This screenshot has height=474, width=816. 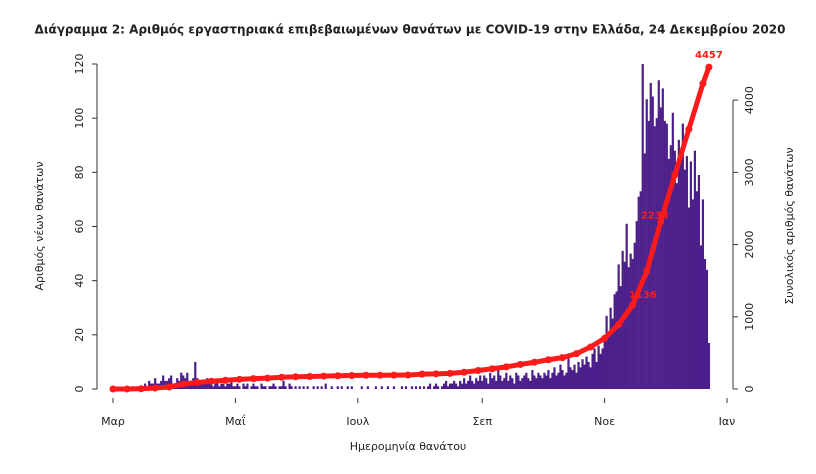 What do you see at coordinates (655, 216) in the screenshot?
I see `annotation: 2233` at bounding box center [655, 216].